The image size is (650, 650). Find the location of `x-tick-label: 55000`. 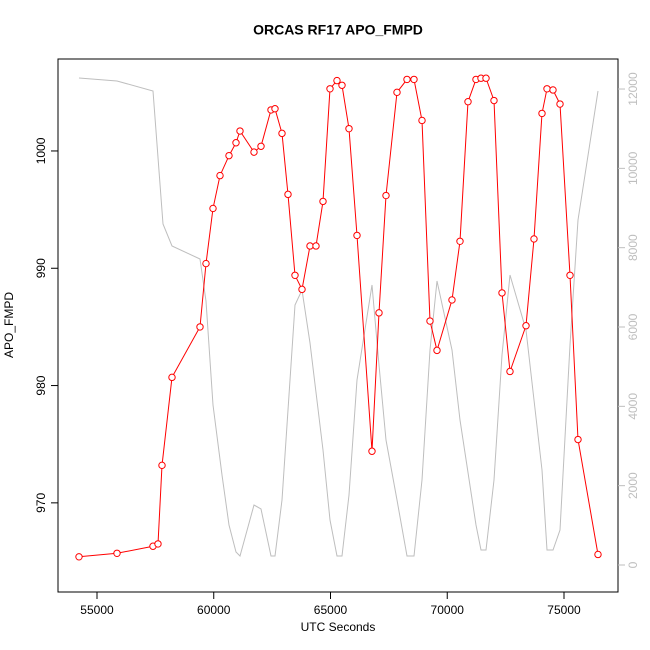

x-tick-label: 55000 is located at coordinates (97, 610).